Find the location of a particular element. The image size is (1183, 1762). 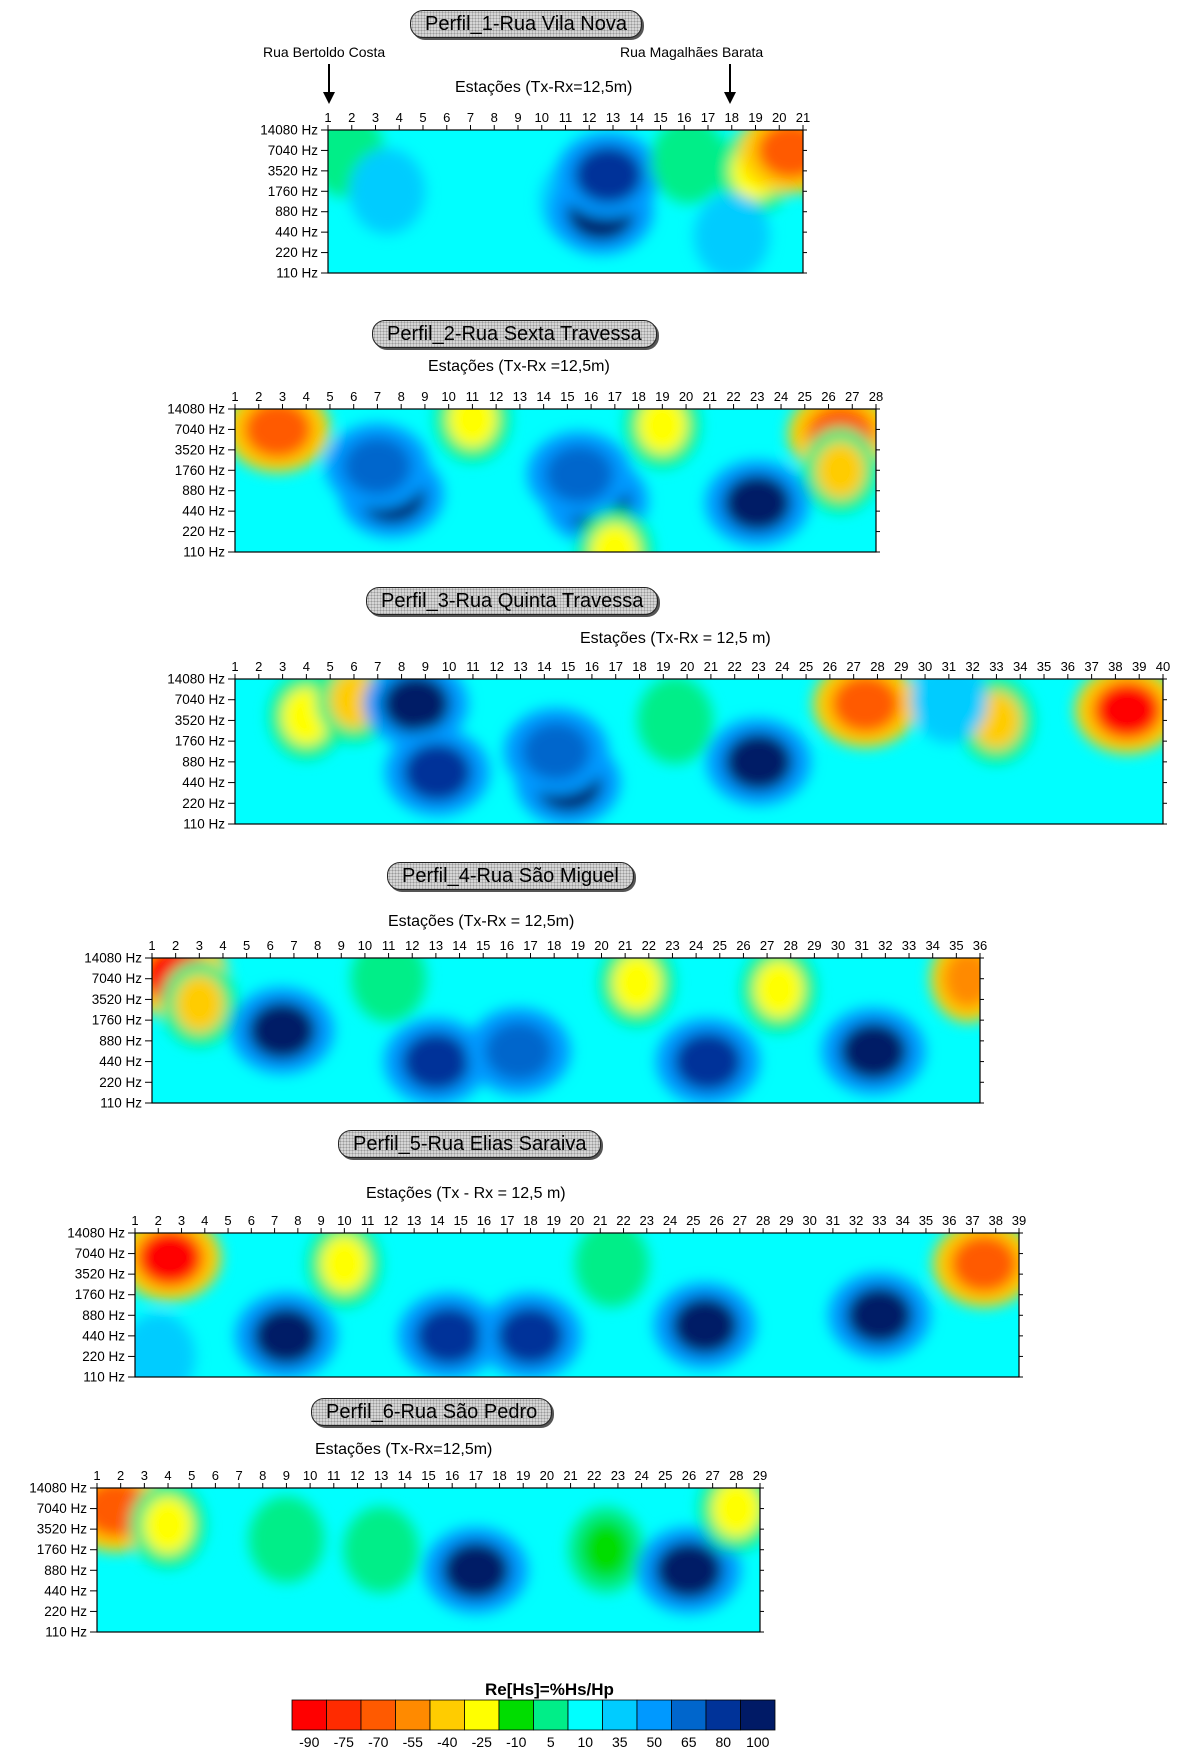

profile-3-title: Perfil_3-Rua Quinta Travessa is located at coordinates (512, 601).